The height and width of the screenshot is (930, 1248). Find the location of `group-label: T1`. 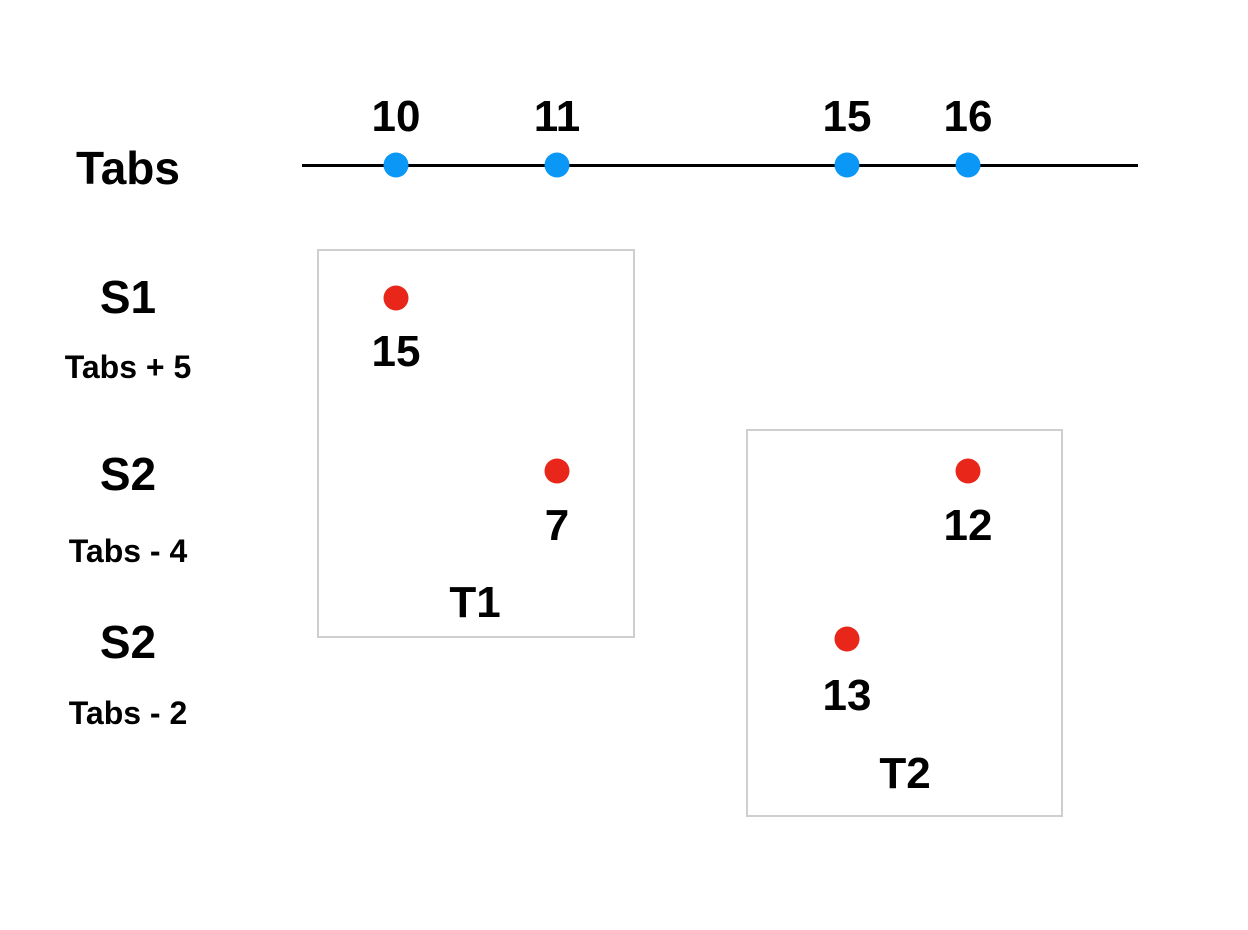

group-label: T1 is located at coordinates (475, 602).